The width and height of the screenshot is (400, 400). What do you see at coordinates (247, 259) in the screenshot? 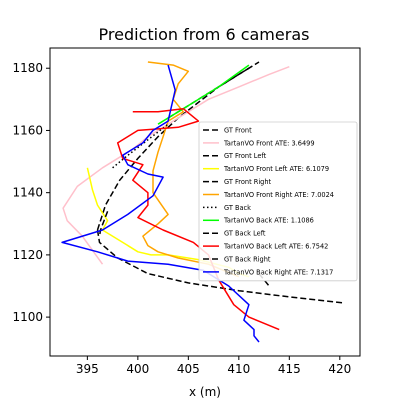
I see `legend-label-10: GT Back Right` at bounding box center [247, 259].